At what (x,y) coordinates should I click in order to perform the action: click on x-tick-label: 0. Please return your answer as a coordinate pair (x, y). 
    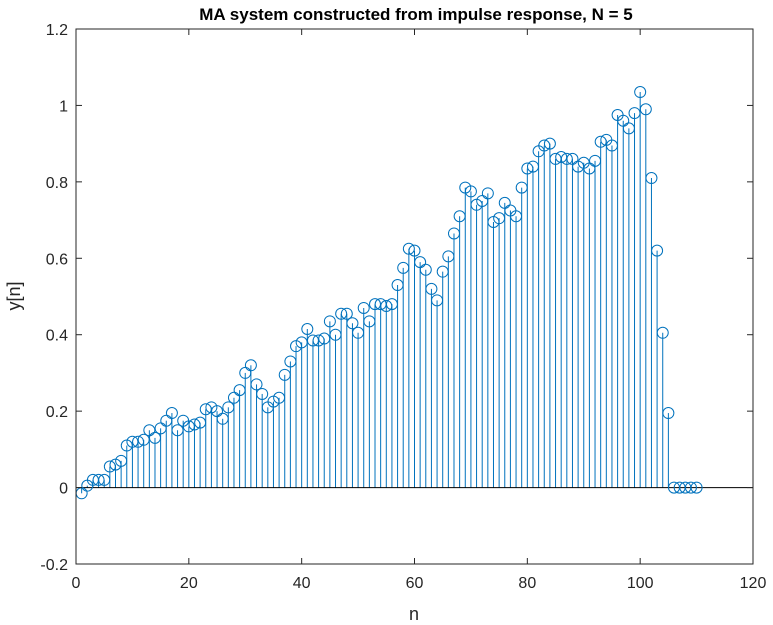
    Looking at the image, I should click on (76, 583).